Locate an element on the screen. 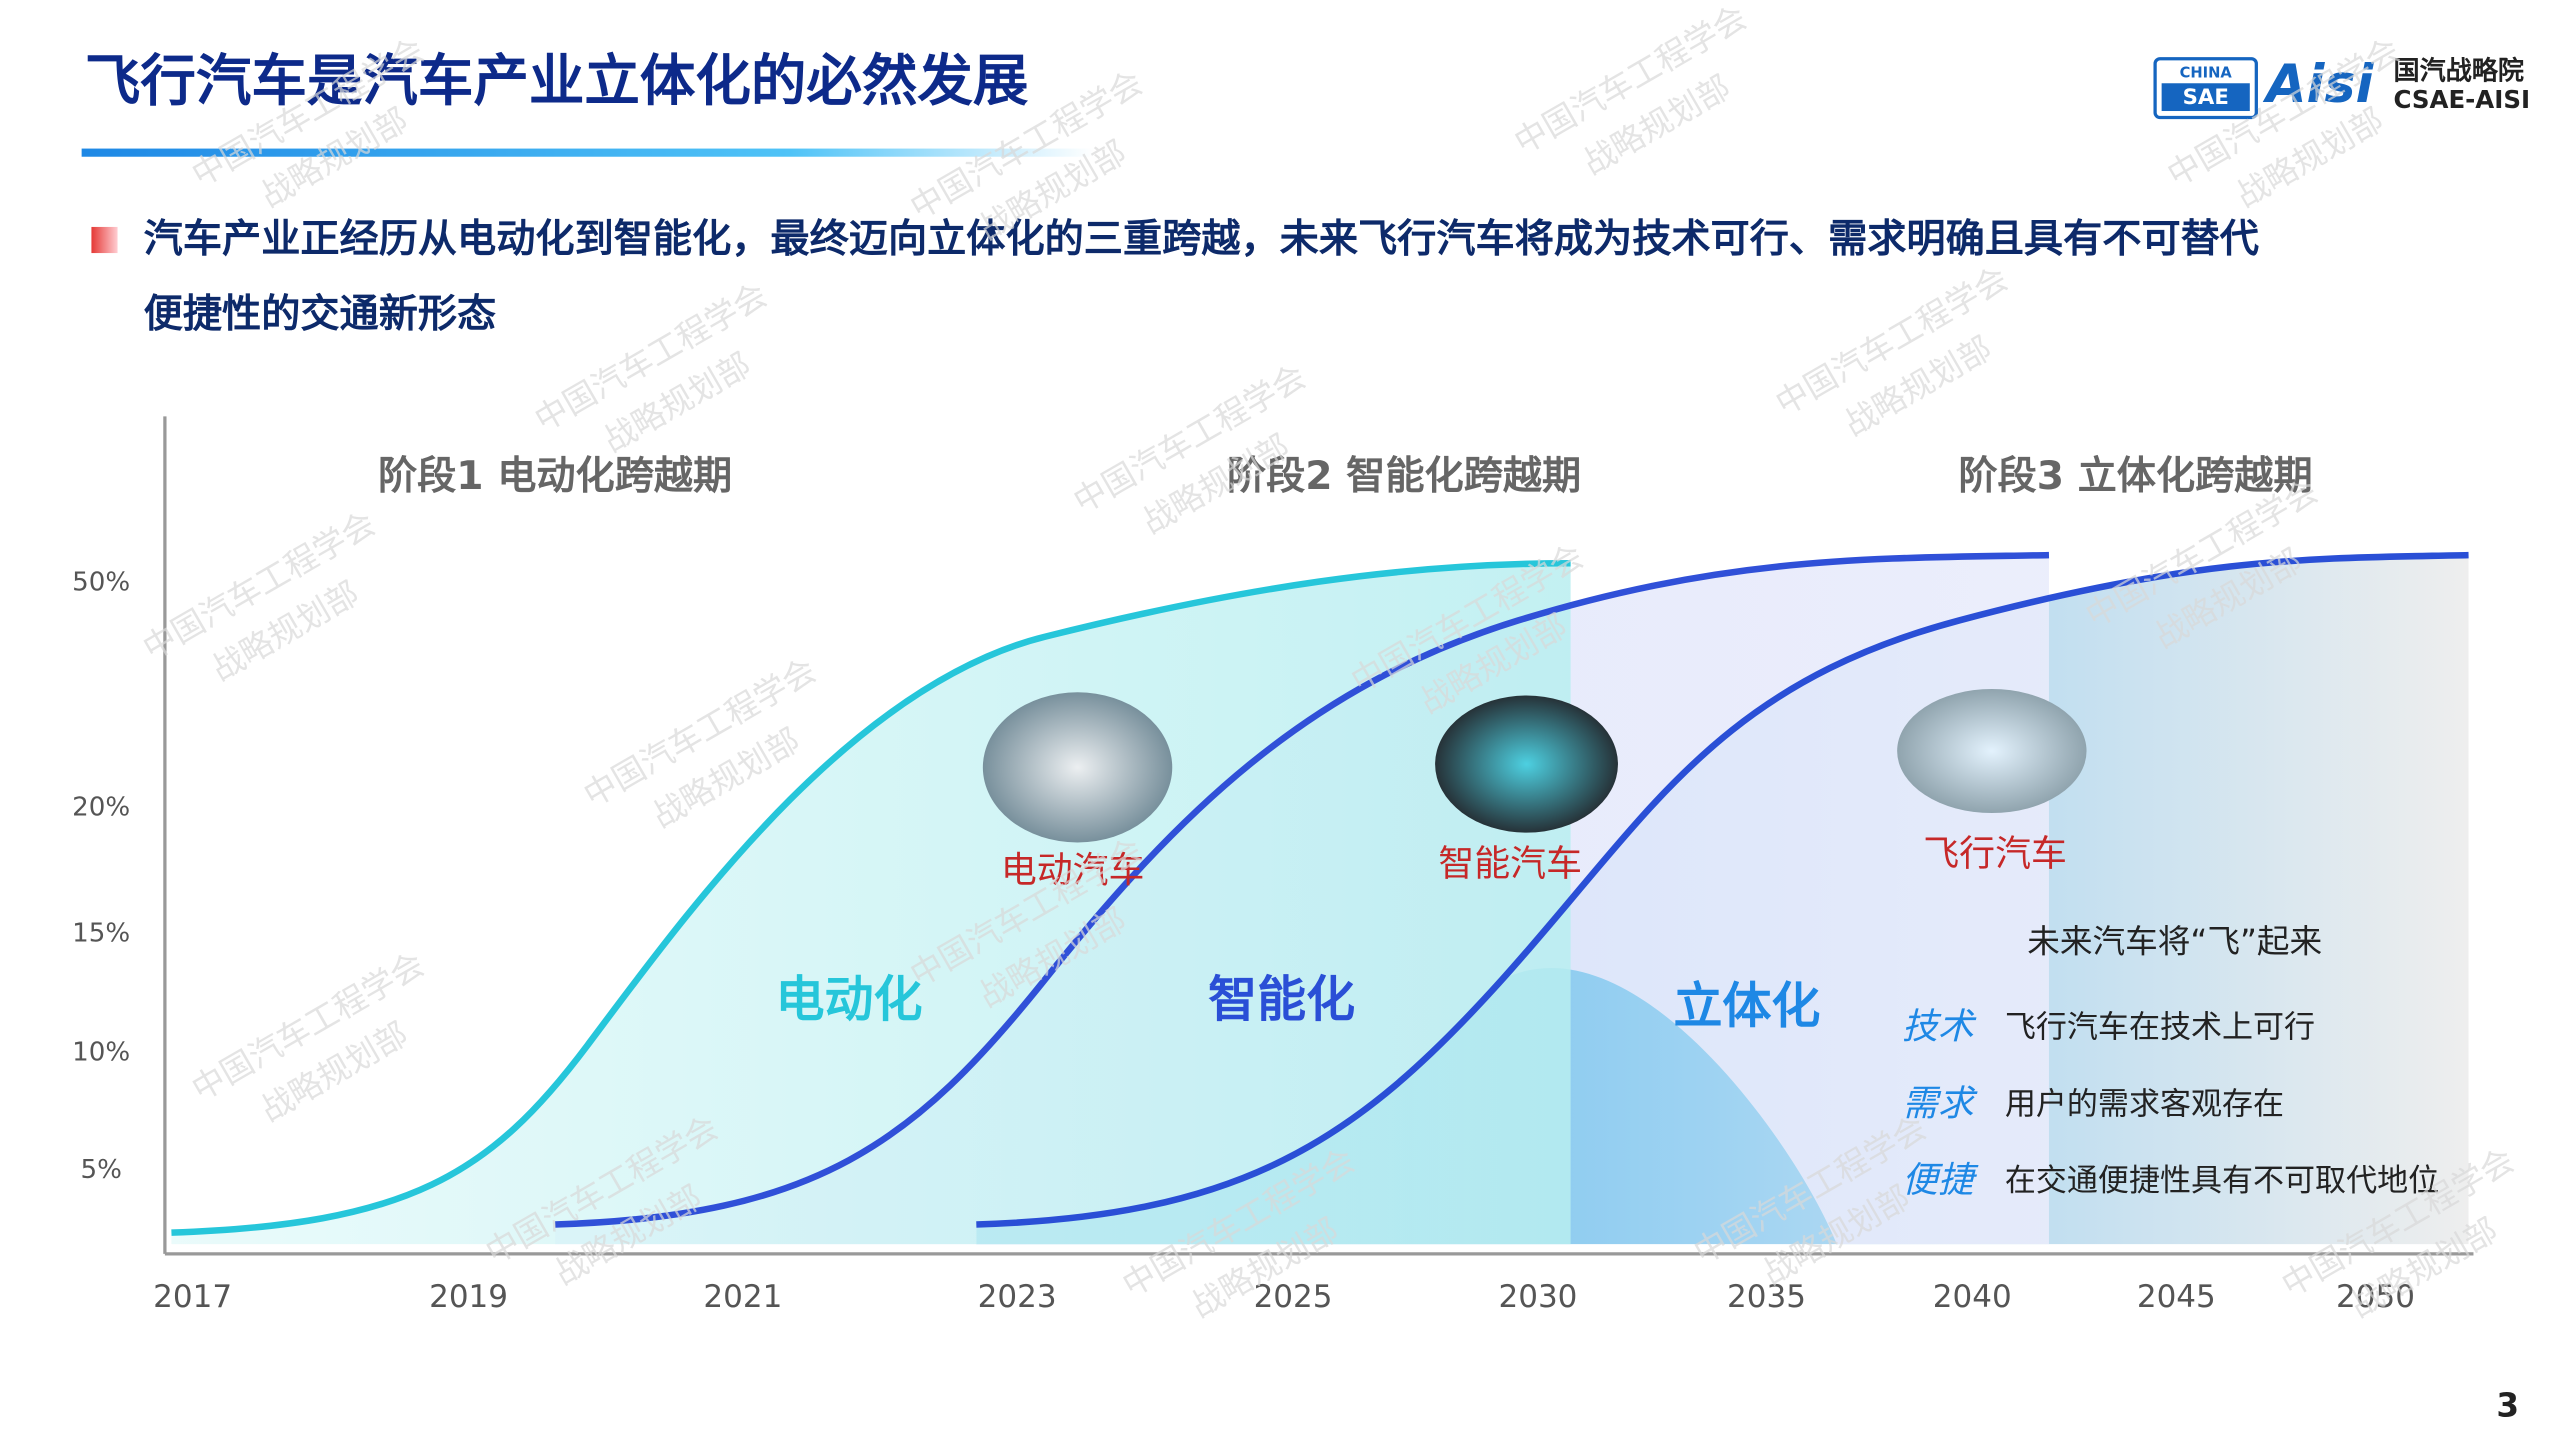 This screenshot has height=1440, width=2560. box-heading: 未来汽车将“飞”起来 is located at coordinates (2174, 942).